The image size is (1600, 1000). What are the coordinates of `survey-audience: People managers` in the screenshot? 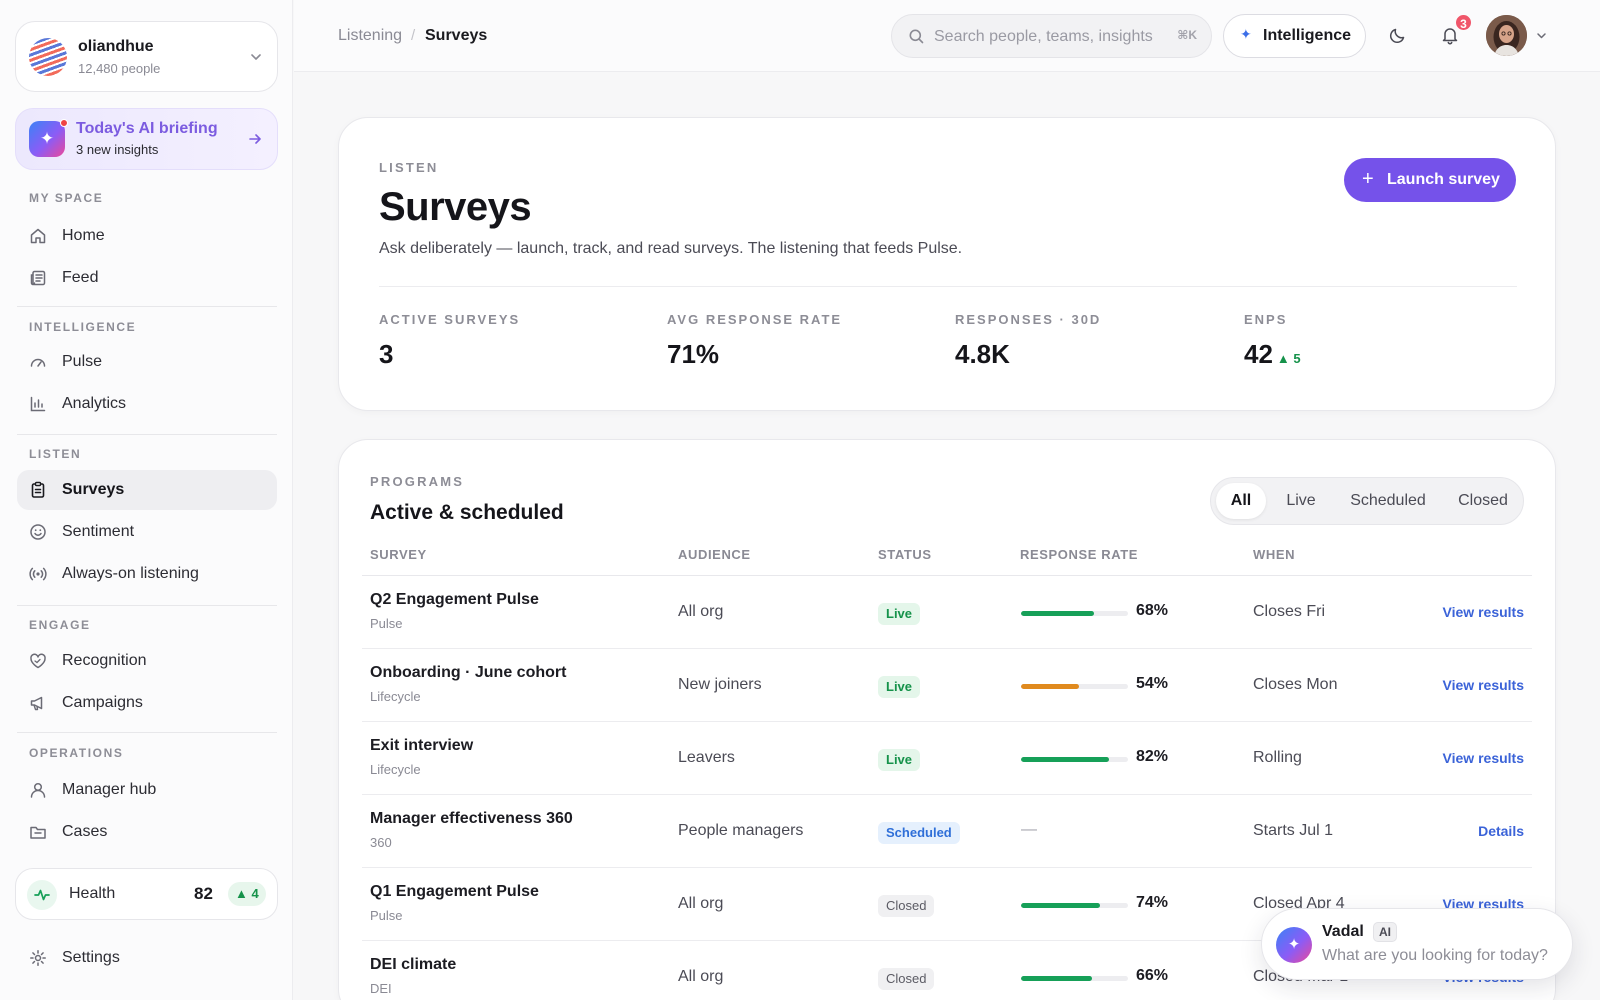 It's located at (741, 830).